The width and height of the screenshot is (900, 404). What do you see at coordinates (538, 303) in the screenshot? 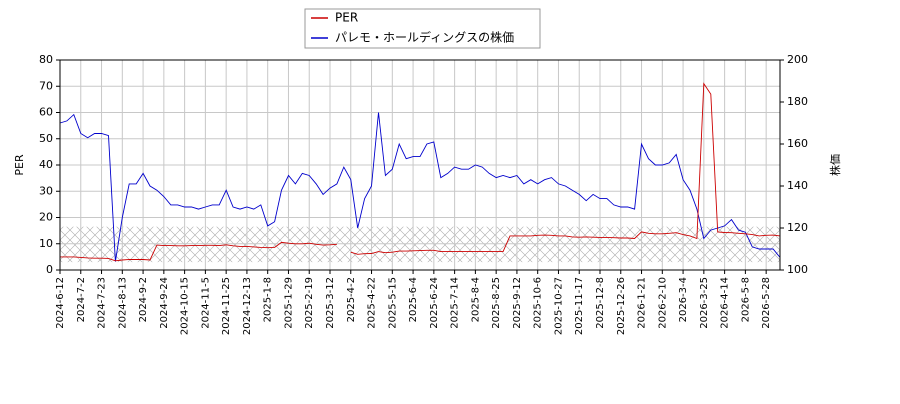
I see `x-tick-label: 2025-10-6` at bounding box center [538, 303].